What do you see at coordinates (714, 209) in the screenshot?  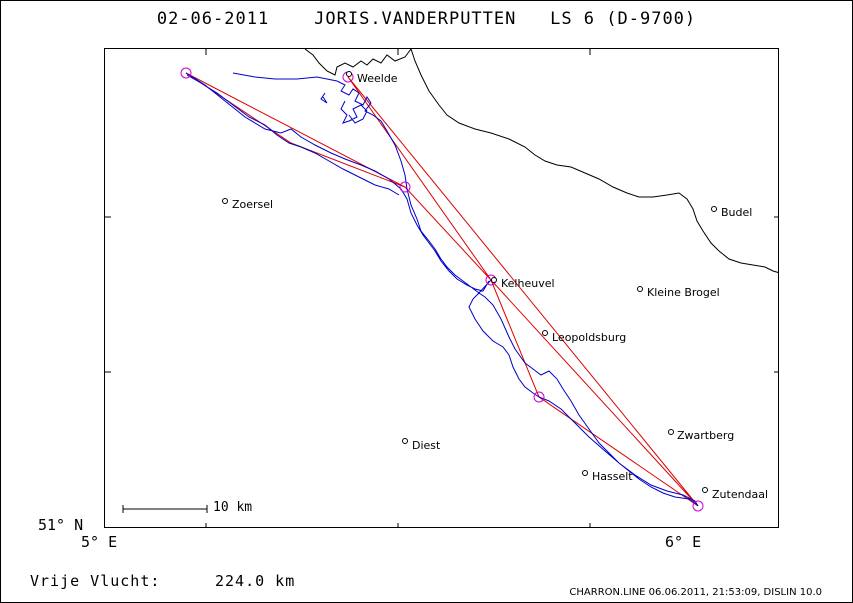 I see `marker-budel` at bounding box center [714, 209].